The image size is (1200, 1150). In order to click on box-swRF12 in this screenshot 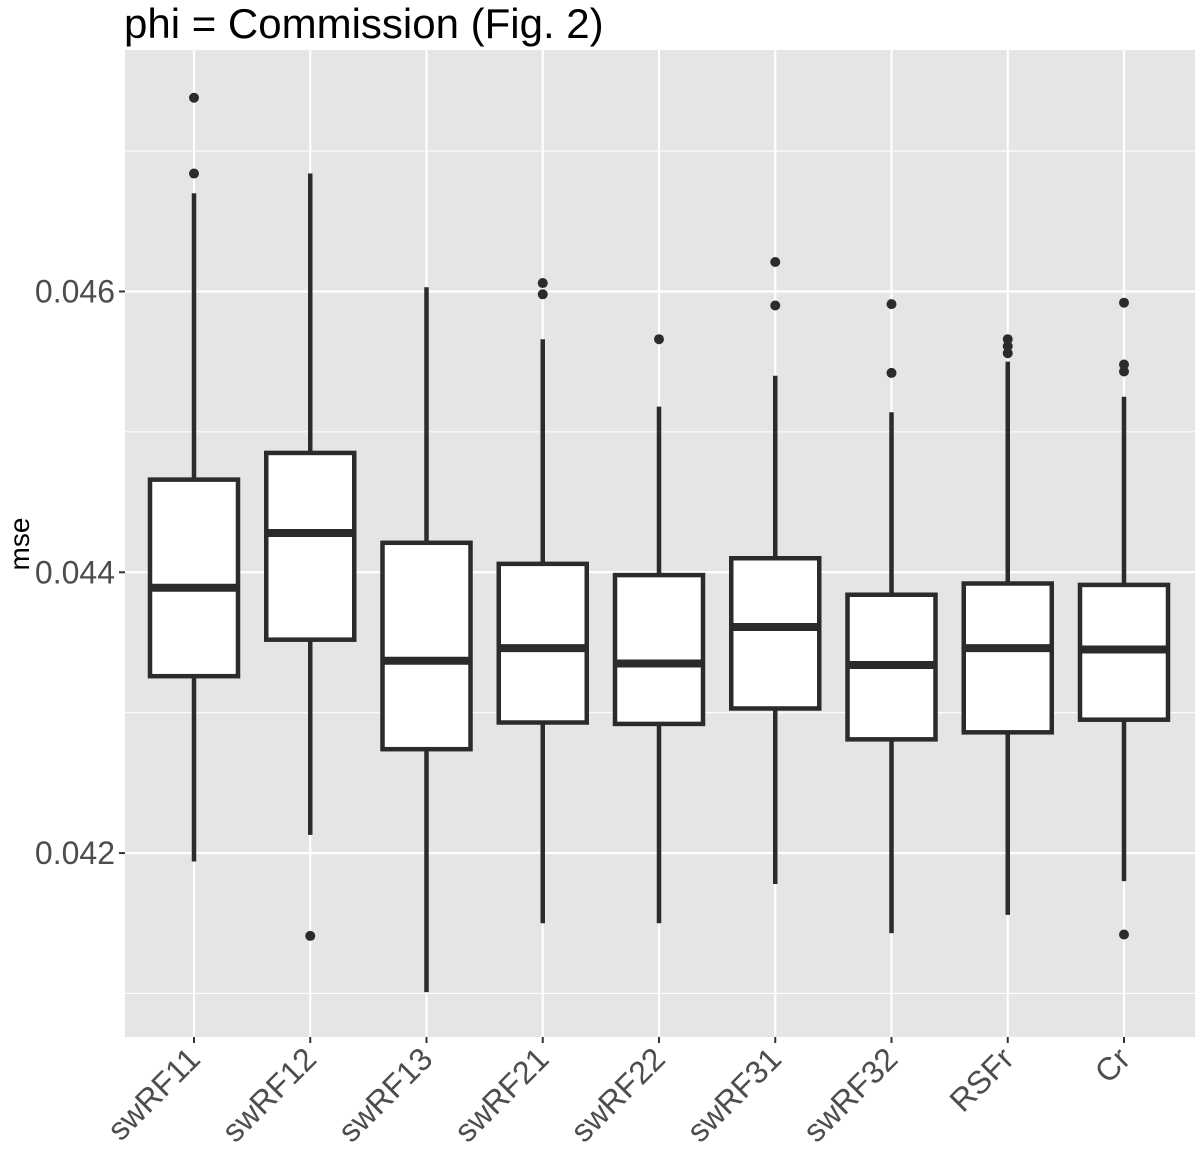, I will do `click(310, 557)`.